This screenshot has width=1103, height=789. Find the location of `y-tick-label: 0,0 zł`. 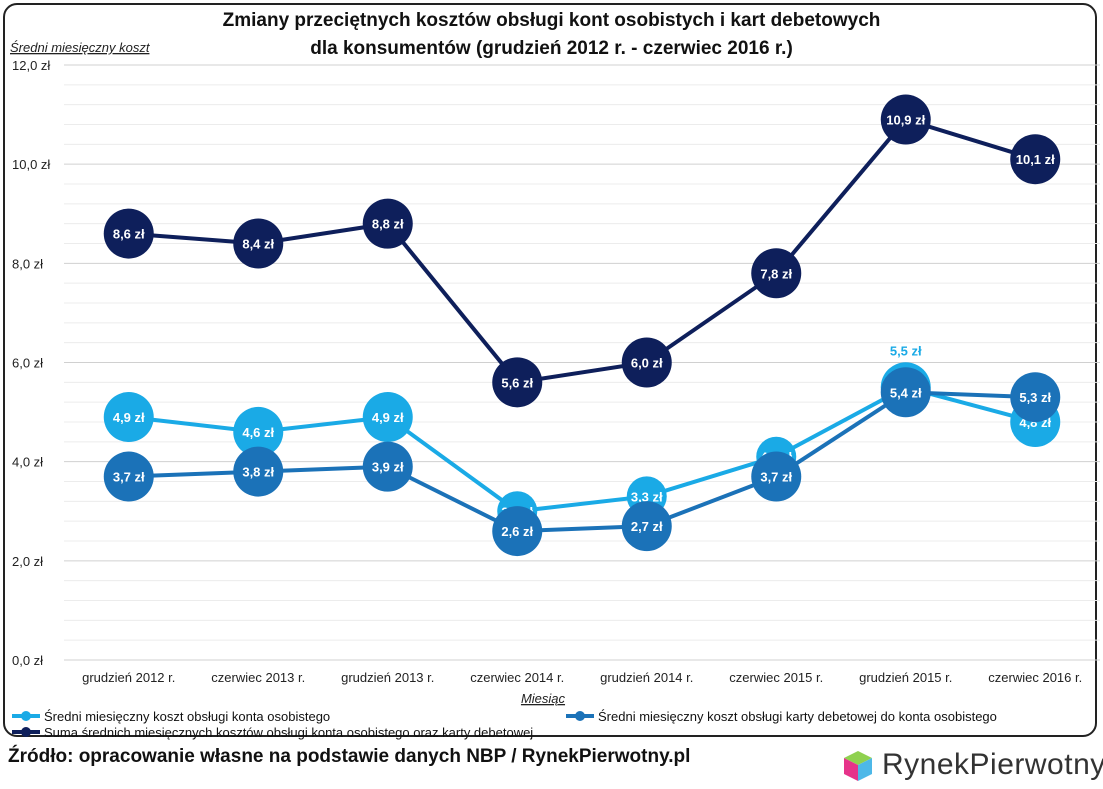

y-tick-label: 0,0 zł is located at coordinates (27, 660).